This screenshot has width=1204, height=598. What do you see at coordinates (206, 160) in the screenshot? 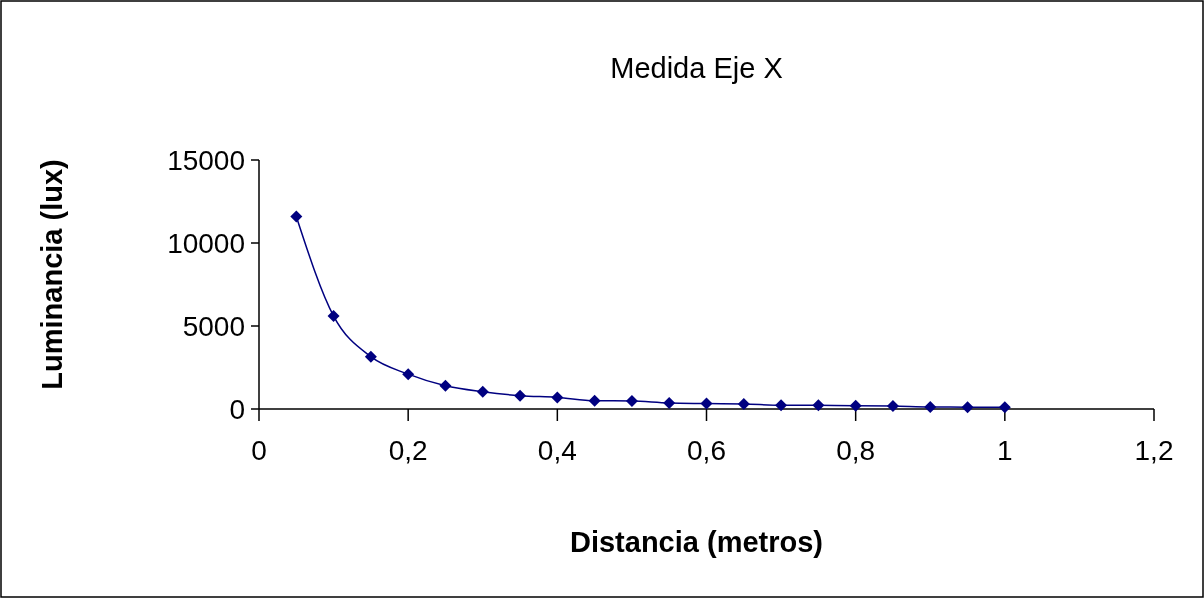
I see `y-tick-label: 15000` at bounding box center [206, 160].